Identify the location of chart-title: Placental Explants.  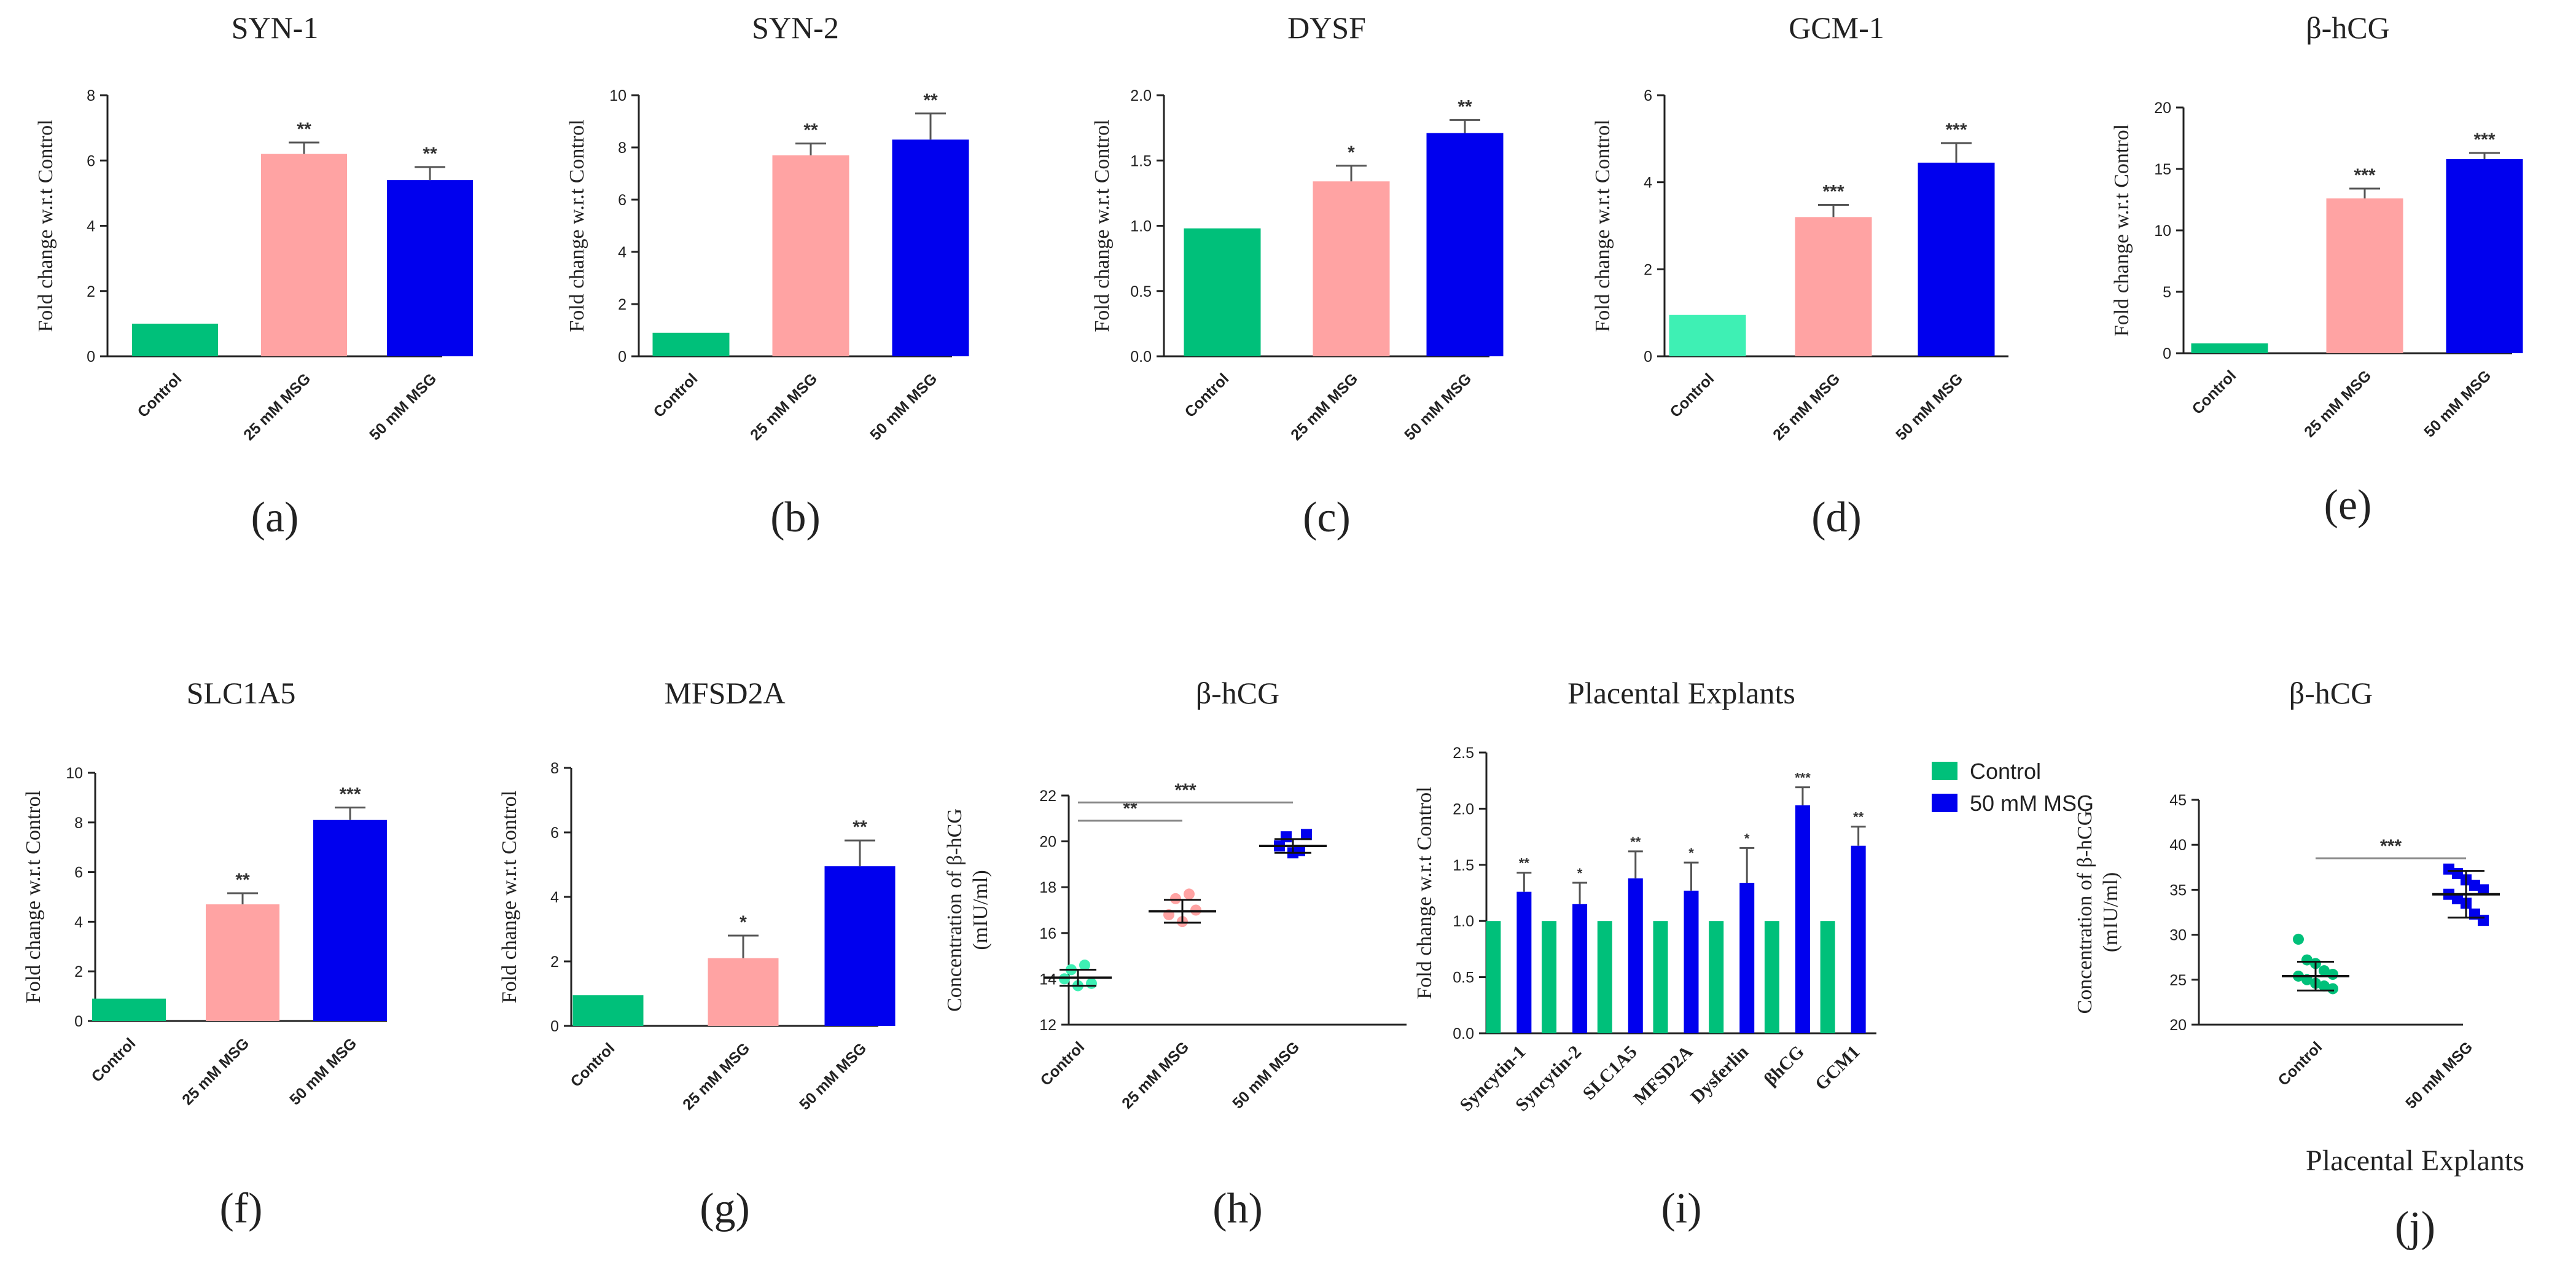
(1681, 693).